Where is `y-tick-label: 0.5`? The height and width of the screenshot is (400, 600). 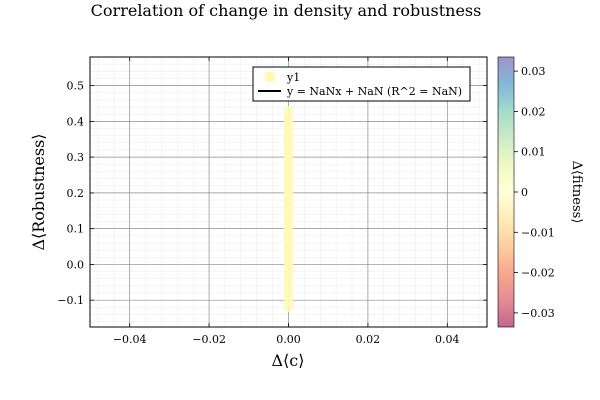 y-tick-label: 0.5 is located at coordinates (76, 86).